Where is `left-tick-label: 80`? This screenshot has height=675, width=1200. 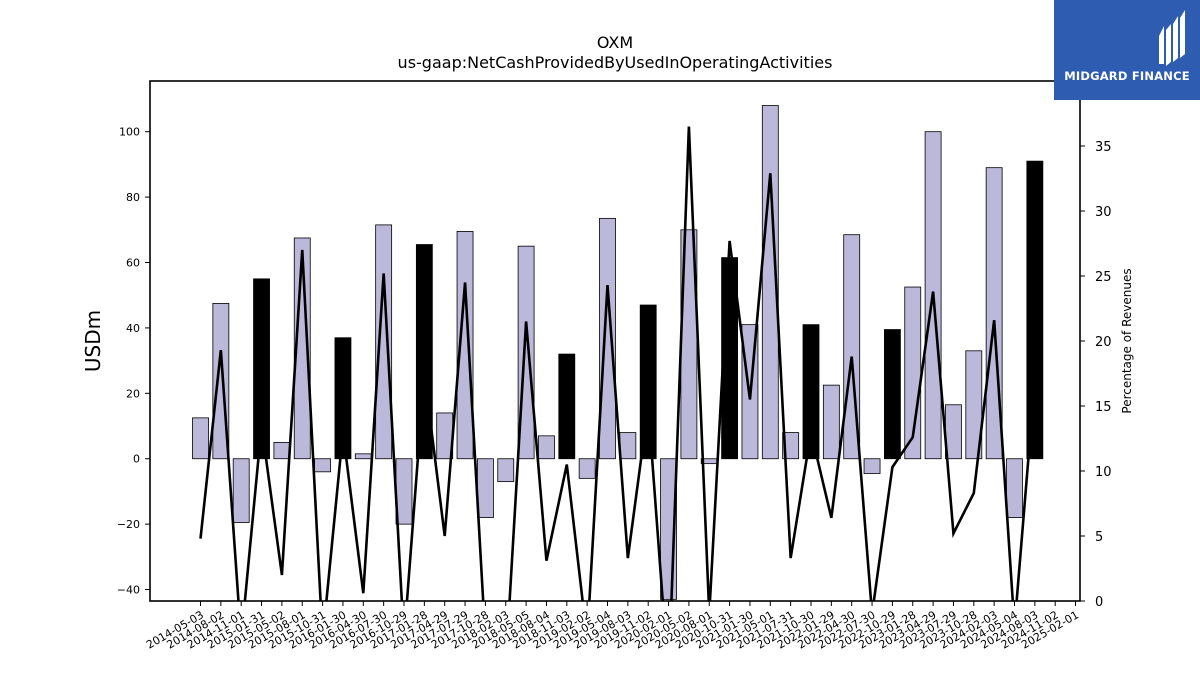
left-tick-label: 80 is located at coordinates (133, 197).